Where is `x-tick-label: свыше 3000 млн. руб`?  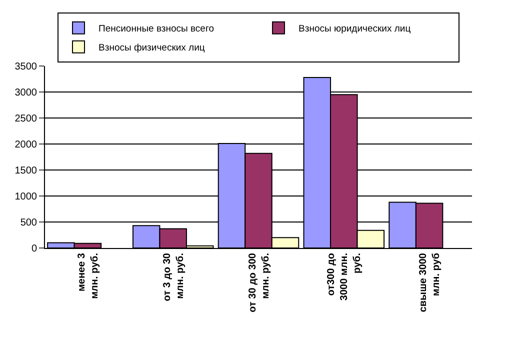 x-tick-label: свыше 3000 млн. руб is located at coordinates (430, 282).